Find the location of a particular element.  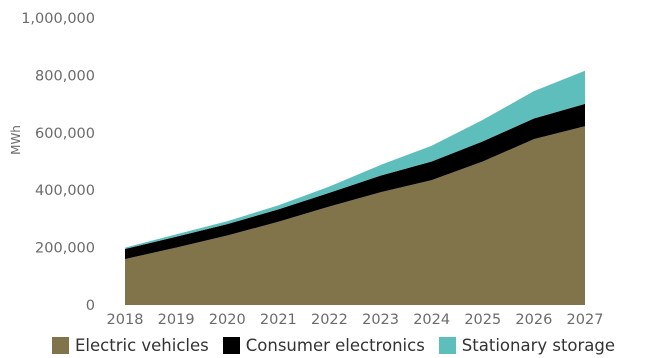

x-tick-label: 2023 is located at coordinates (380, 320).